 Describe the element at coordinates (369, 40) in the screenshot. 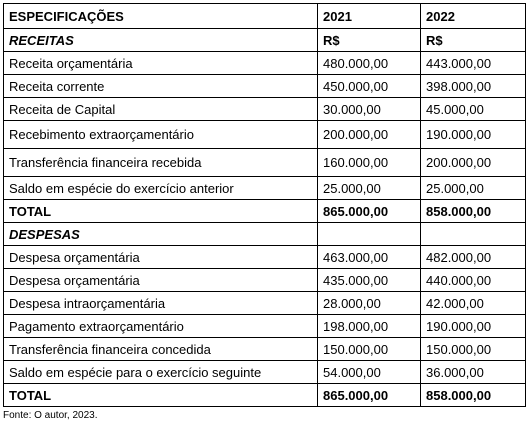

I see `currency-2021: R$` at that location.